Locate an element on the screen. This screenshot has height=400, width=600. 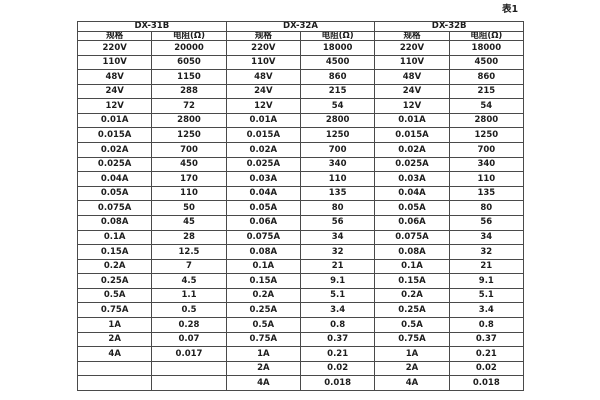
spec-cell: 0.04A is located at coordinates (412, 193).